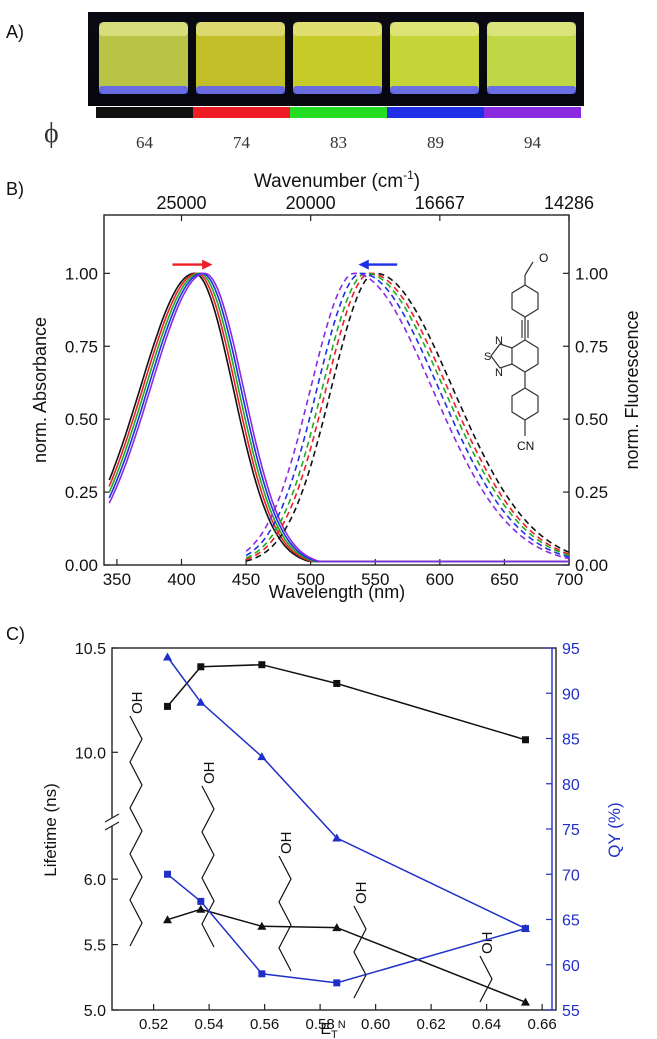  What do you see at coordinates (81, 346) in the screenshot?
I see `y-tick-label-b-3: 0.75` at bounding box center [81, 346].